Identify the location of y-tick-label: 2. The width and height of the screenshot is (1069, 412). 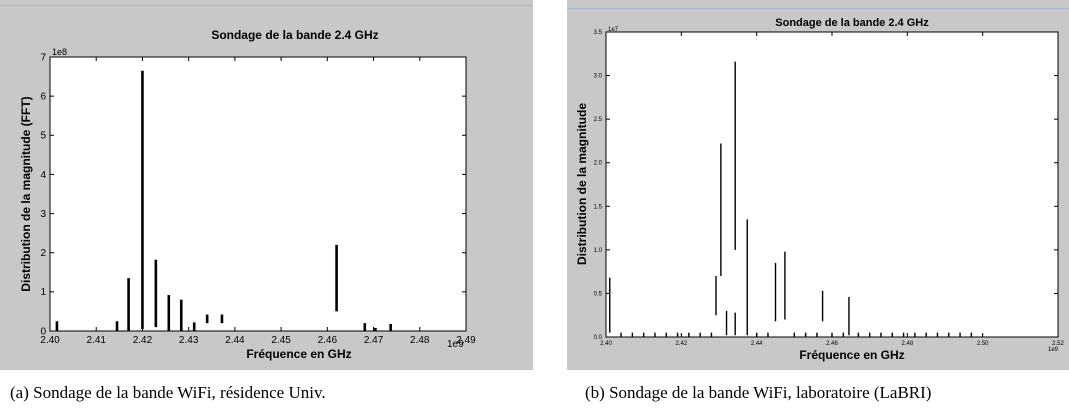
(43, 253).